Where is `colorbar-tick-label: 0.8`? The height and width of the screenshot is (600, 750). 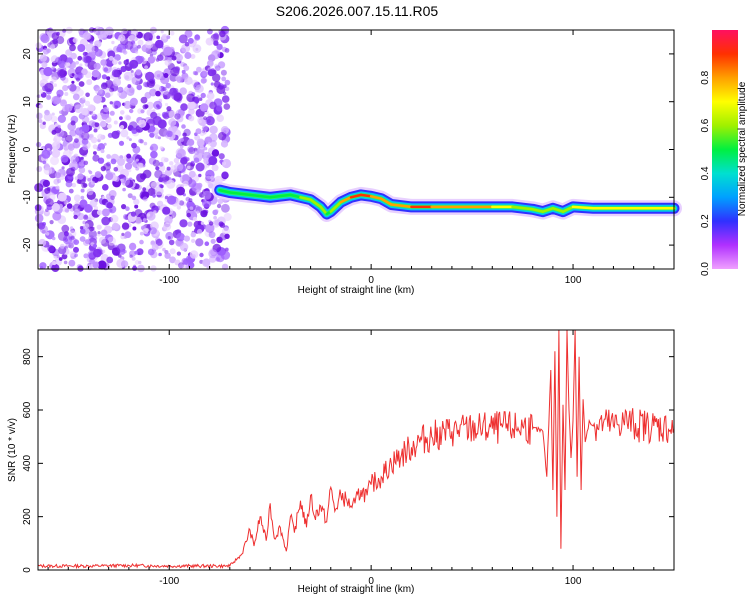
colorbar-tick-label: 0.8 is located at coordinates (705, 77).